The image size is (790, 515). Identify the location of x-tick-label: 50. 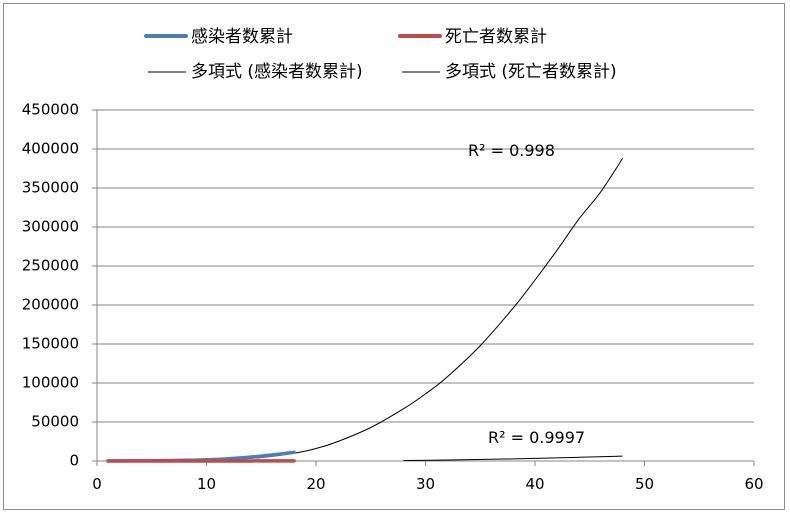
(644, 484).